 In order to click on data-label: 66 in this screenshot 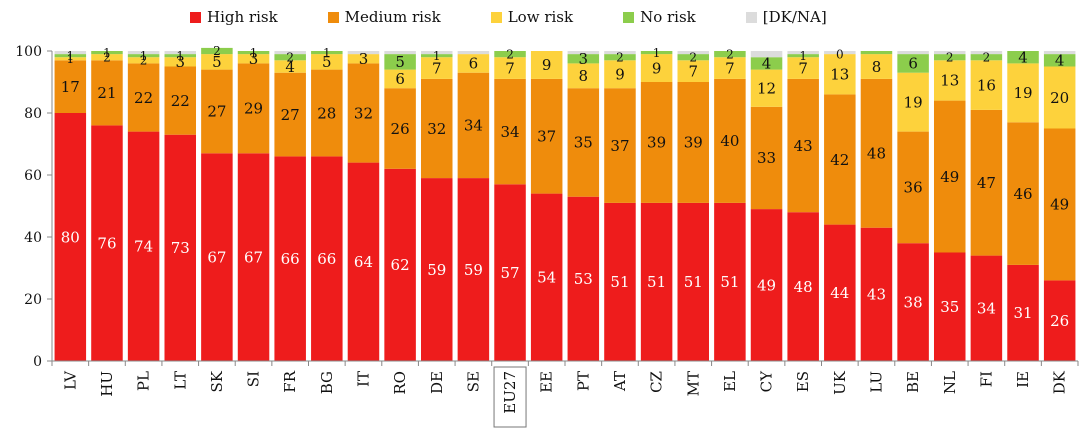, I will do `click(326, 259)`.